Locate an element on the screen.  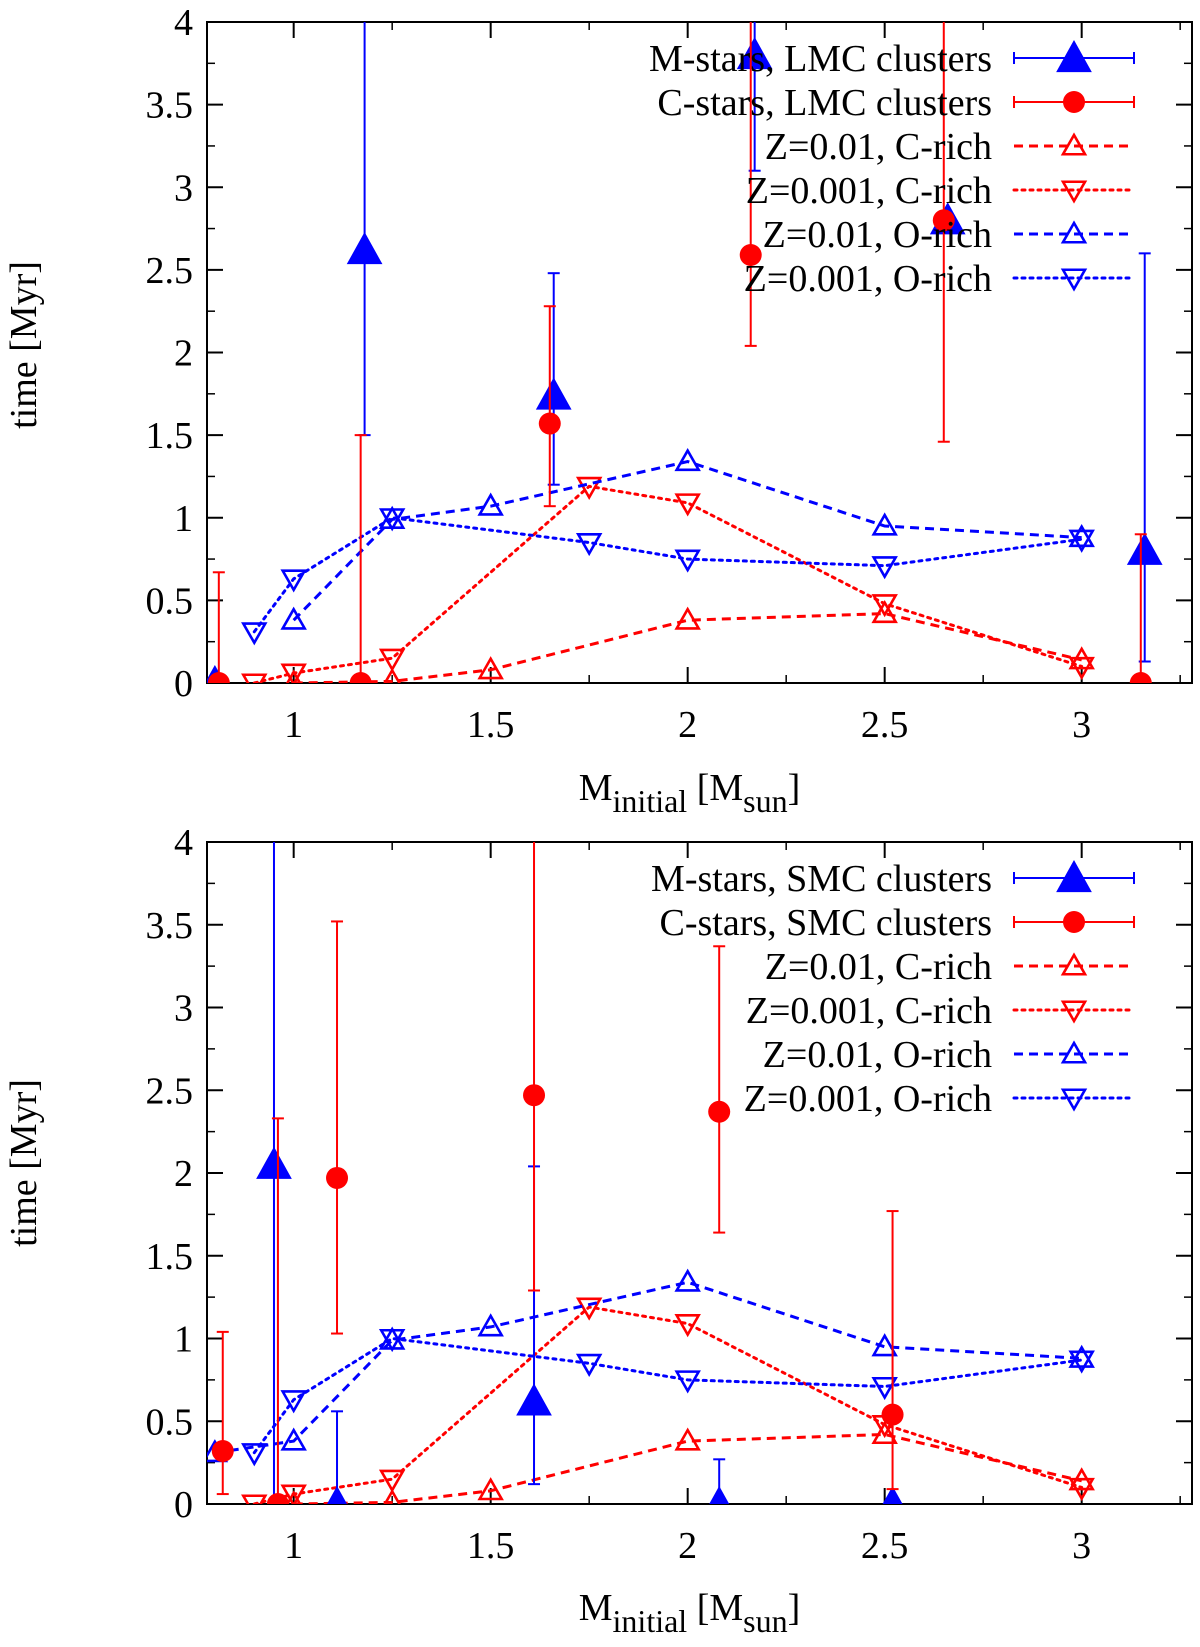
legend-label: C-stars, LMC clusters is located at coordinates (824, 103).